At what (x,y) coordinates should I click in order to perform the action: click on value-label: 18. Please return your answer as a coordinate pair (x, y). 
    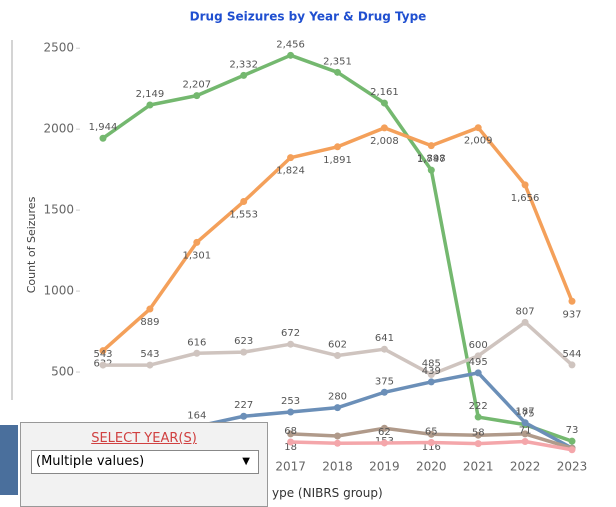
    Looking at the image, I should click on (290, 447).